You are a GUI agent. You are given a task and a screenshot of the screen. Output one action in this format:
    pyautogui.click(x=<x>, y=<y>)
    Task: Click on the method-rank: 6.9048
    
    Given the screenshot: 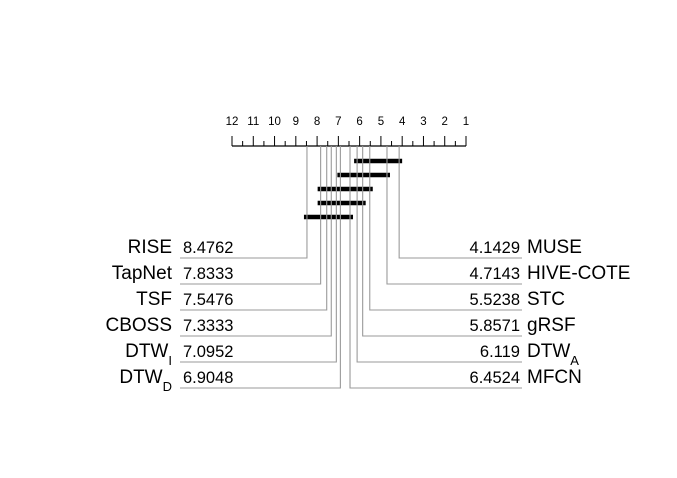 What is the action you would take?
    pyautogui.click(x=208, y=378)
    